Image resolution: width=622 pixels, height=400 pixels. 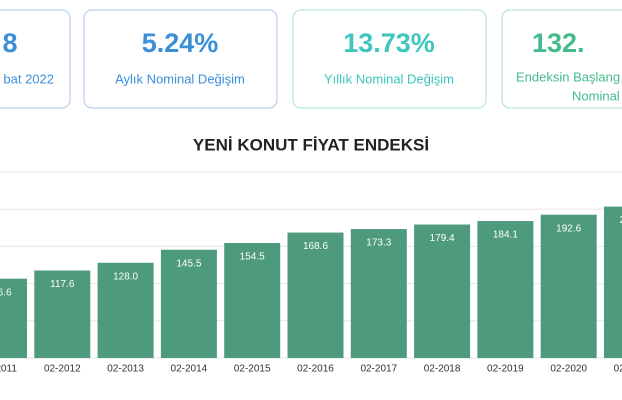 I want to click on x-tick-label: 02-2019, so click(x=505, y=369).